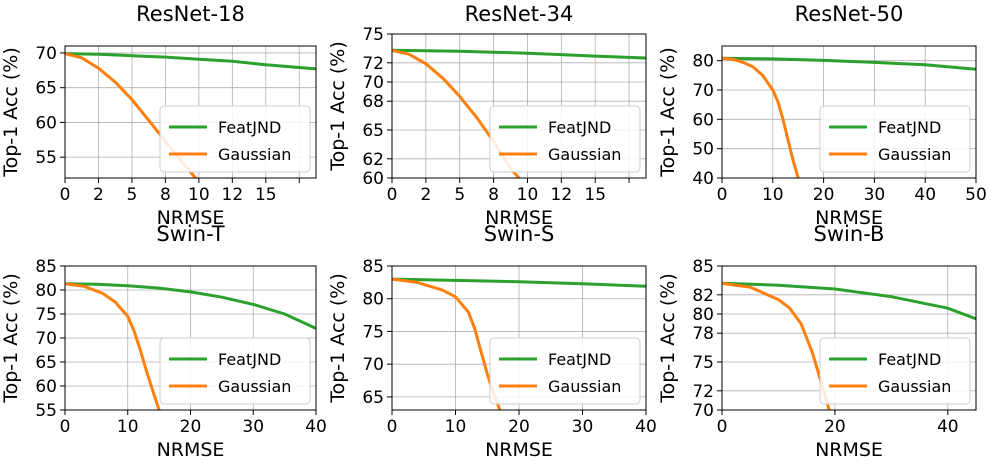 The width and height of the screenshot is (996, 465). Describe the element at coordinates (459, 195) in the screenshot. I see `x-tick-label: 5` at that location.